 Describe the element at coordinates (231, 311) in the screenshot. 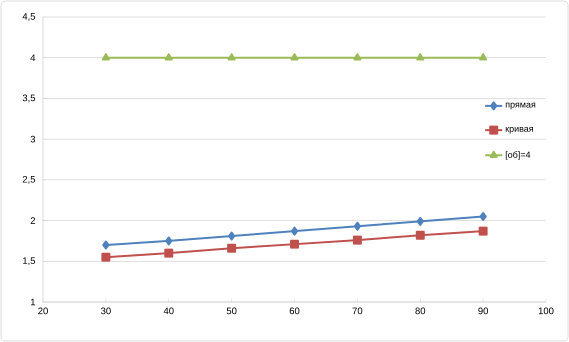

I see `x-tick-label: 50` at that location.